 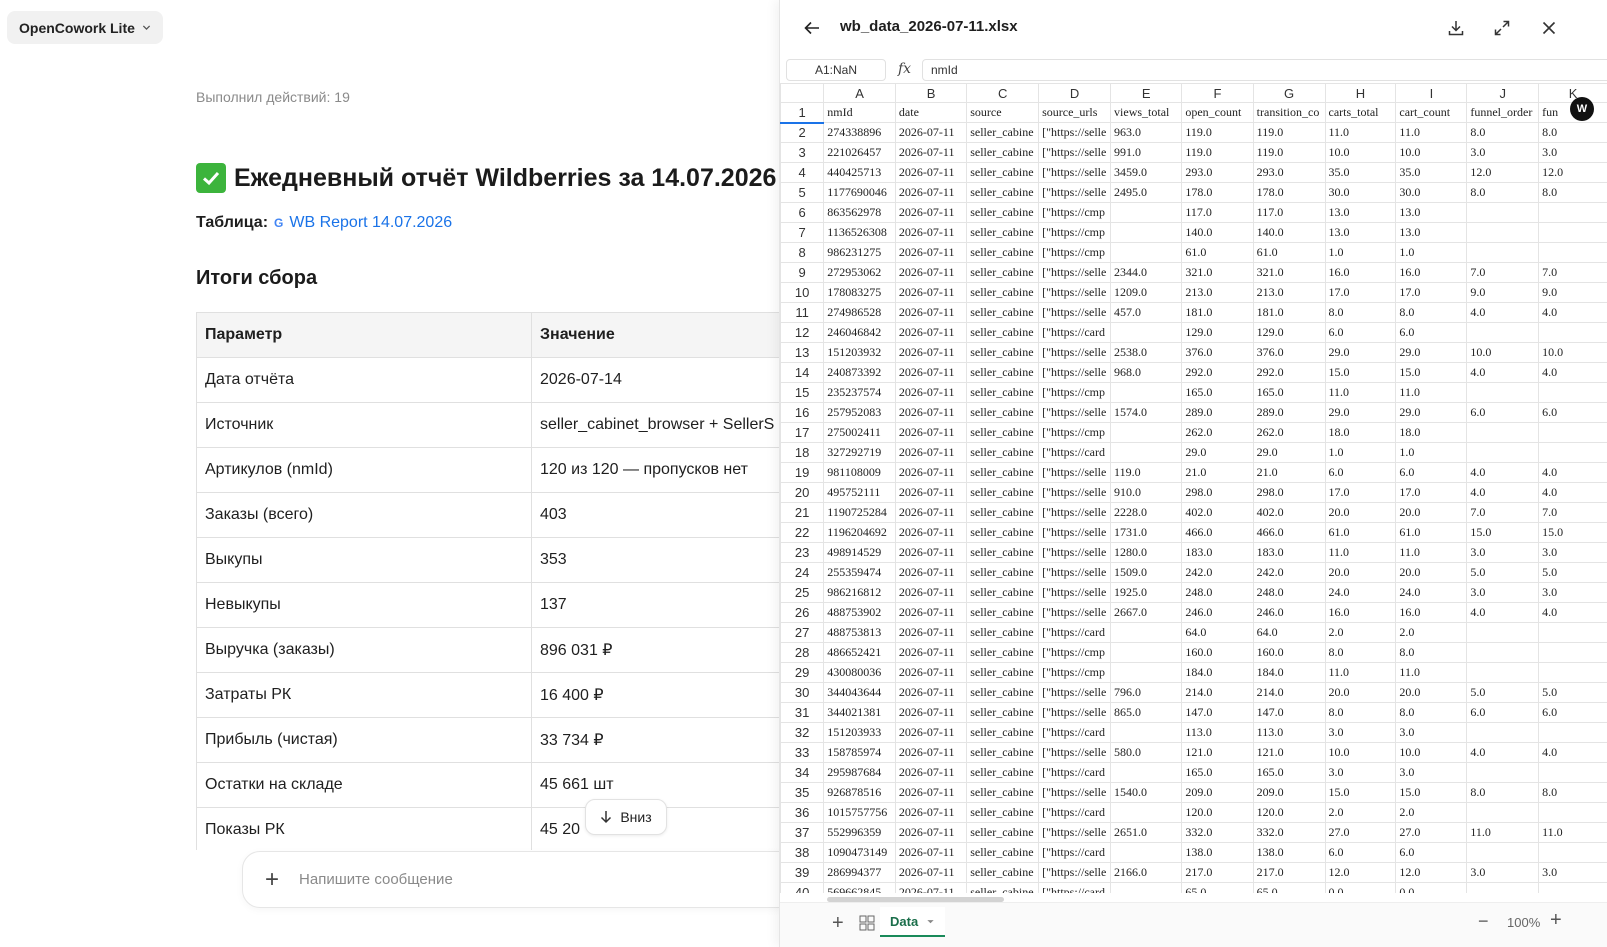 What do you see at coordinates (1146, 312) in the screenshot?
I see `sheet-cell: 457.0` at bounding box center [1146, 312].